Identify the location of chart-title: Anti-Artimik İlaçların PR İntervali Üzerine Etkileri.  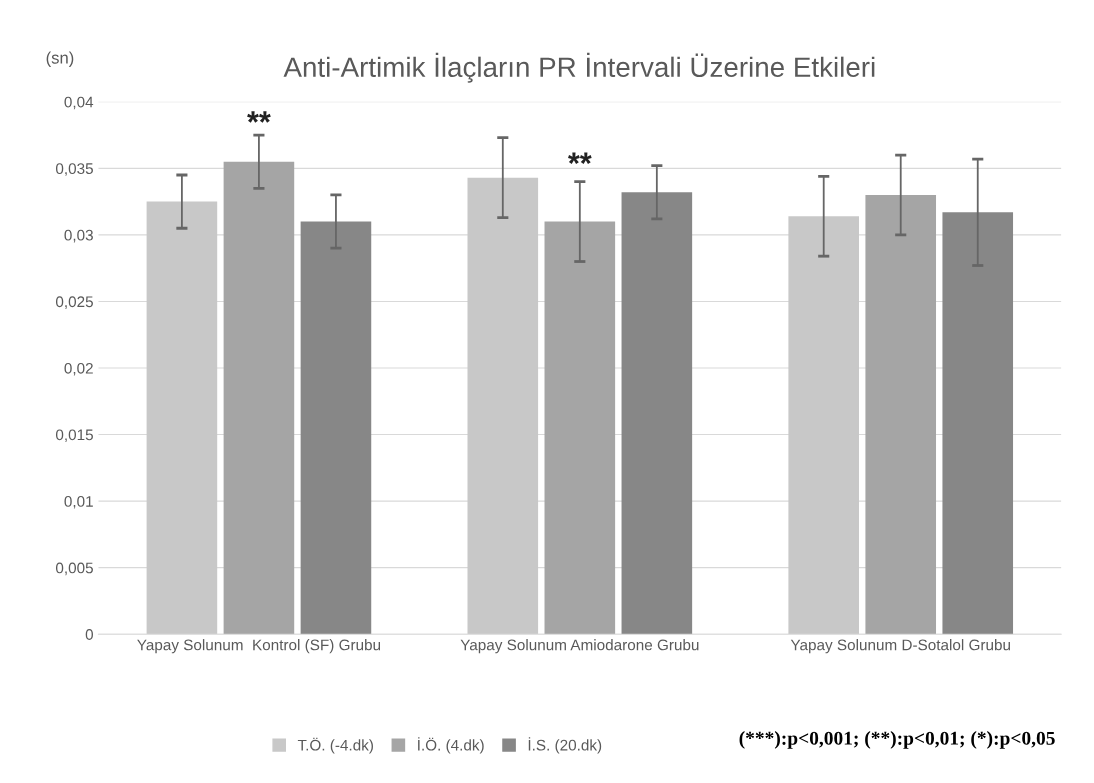
(579, 67).